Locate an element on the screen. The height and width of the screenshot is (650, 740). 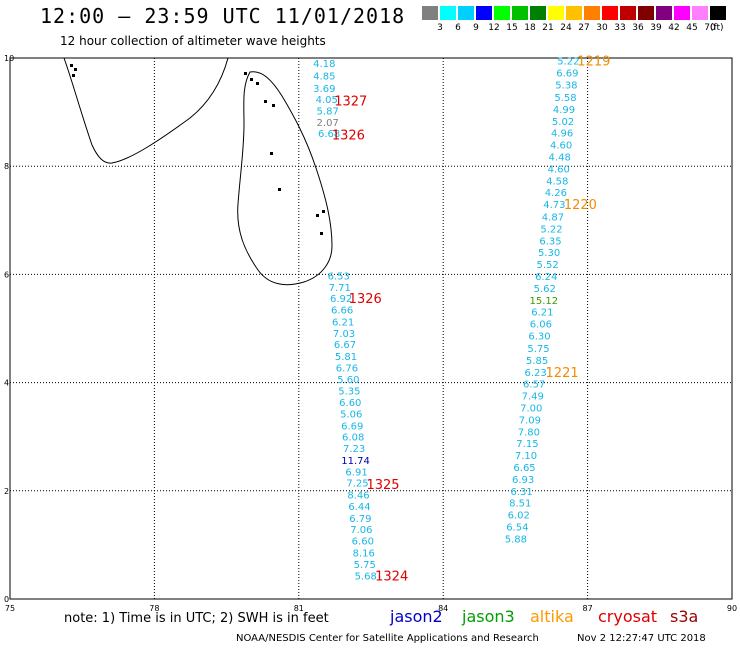
wave-height-value: 4.87 is located at coordinates (553, 218).